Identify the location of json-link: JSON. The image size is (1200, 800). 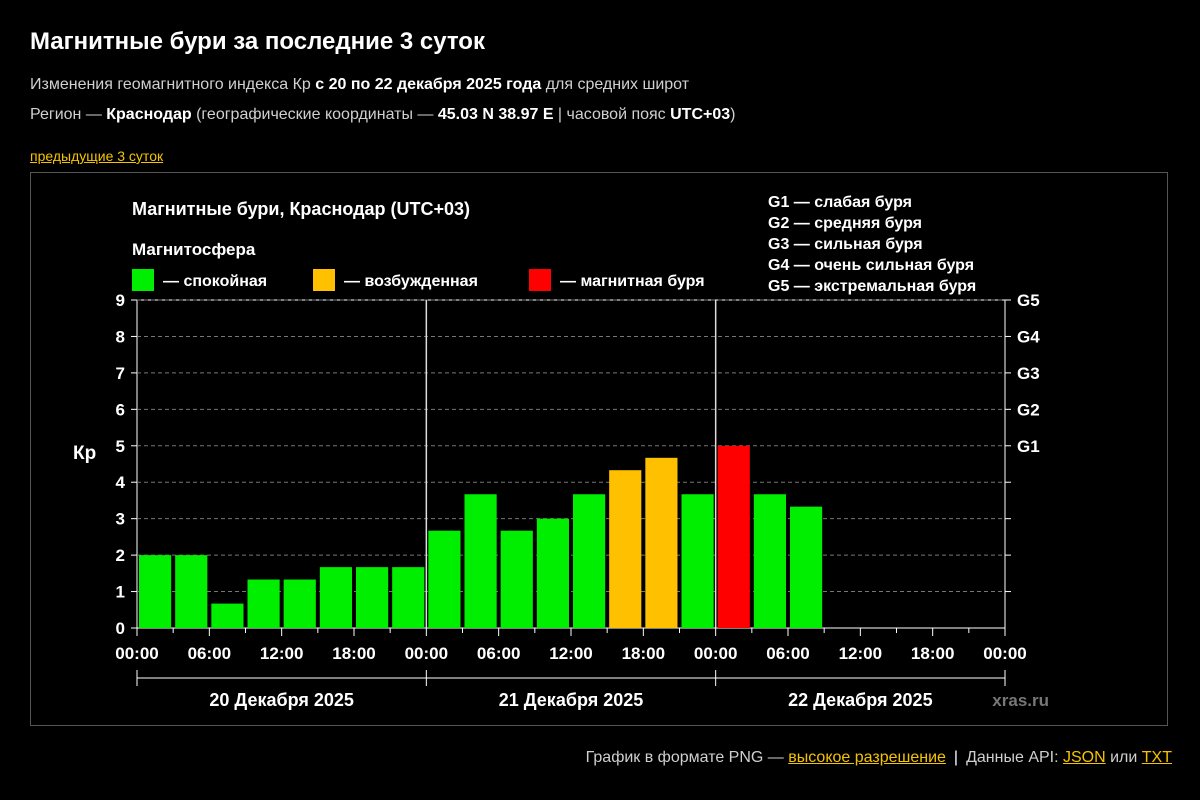
(1084, 757).